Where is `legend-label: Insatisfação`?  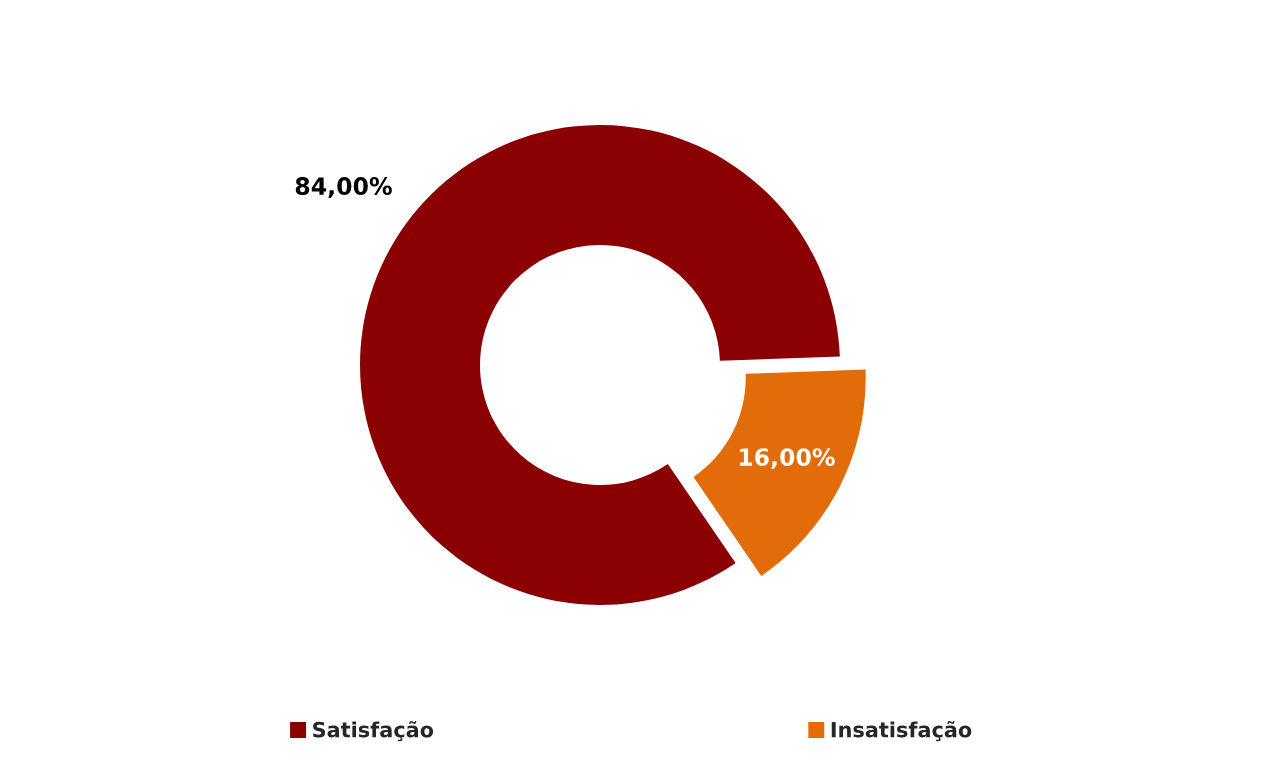 legend-label: Insatisfação is located at coordinates (901, 731).